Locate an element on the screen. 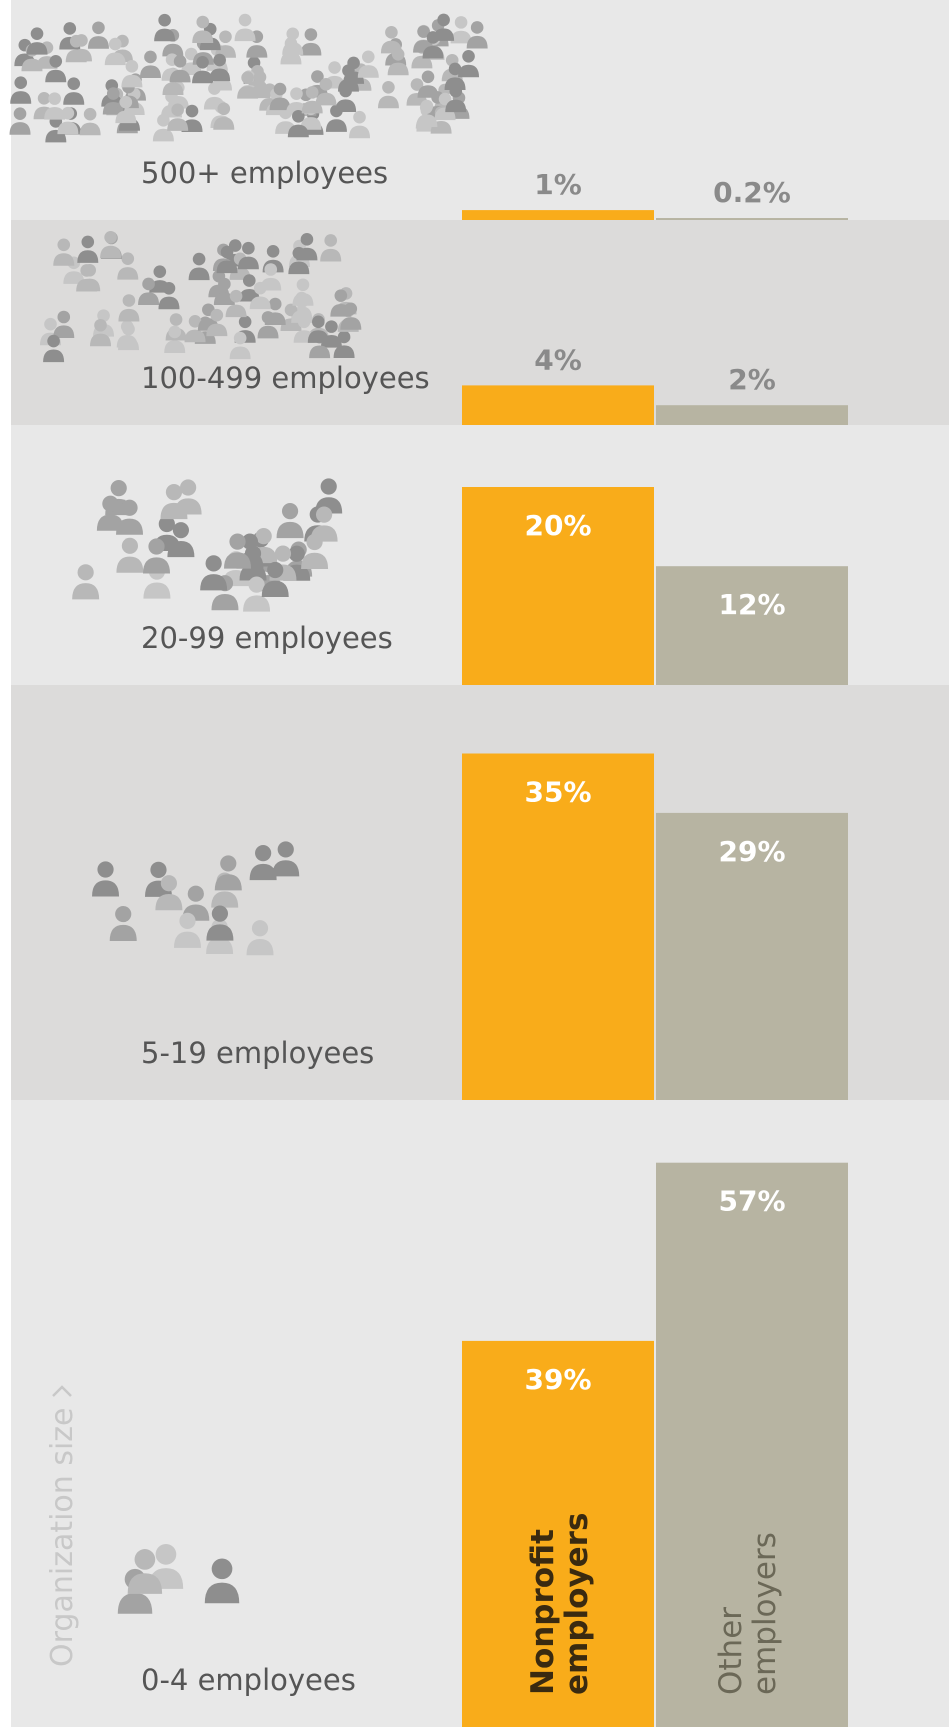 The height and width of the screenshot is (1727, 949). value-label: 35% is located at coordinates (557, 792).